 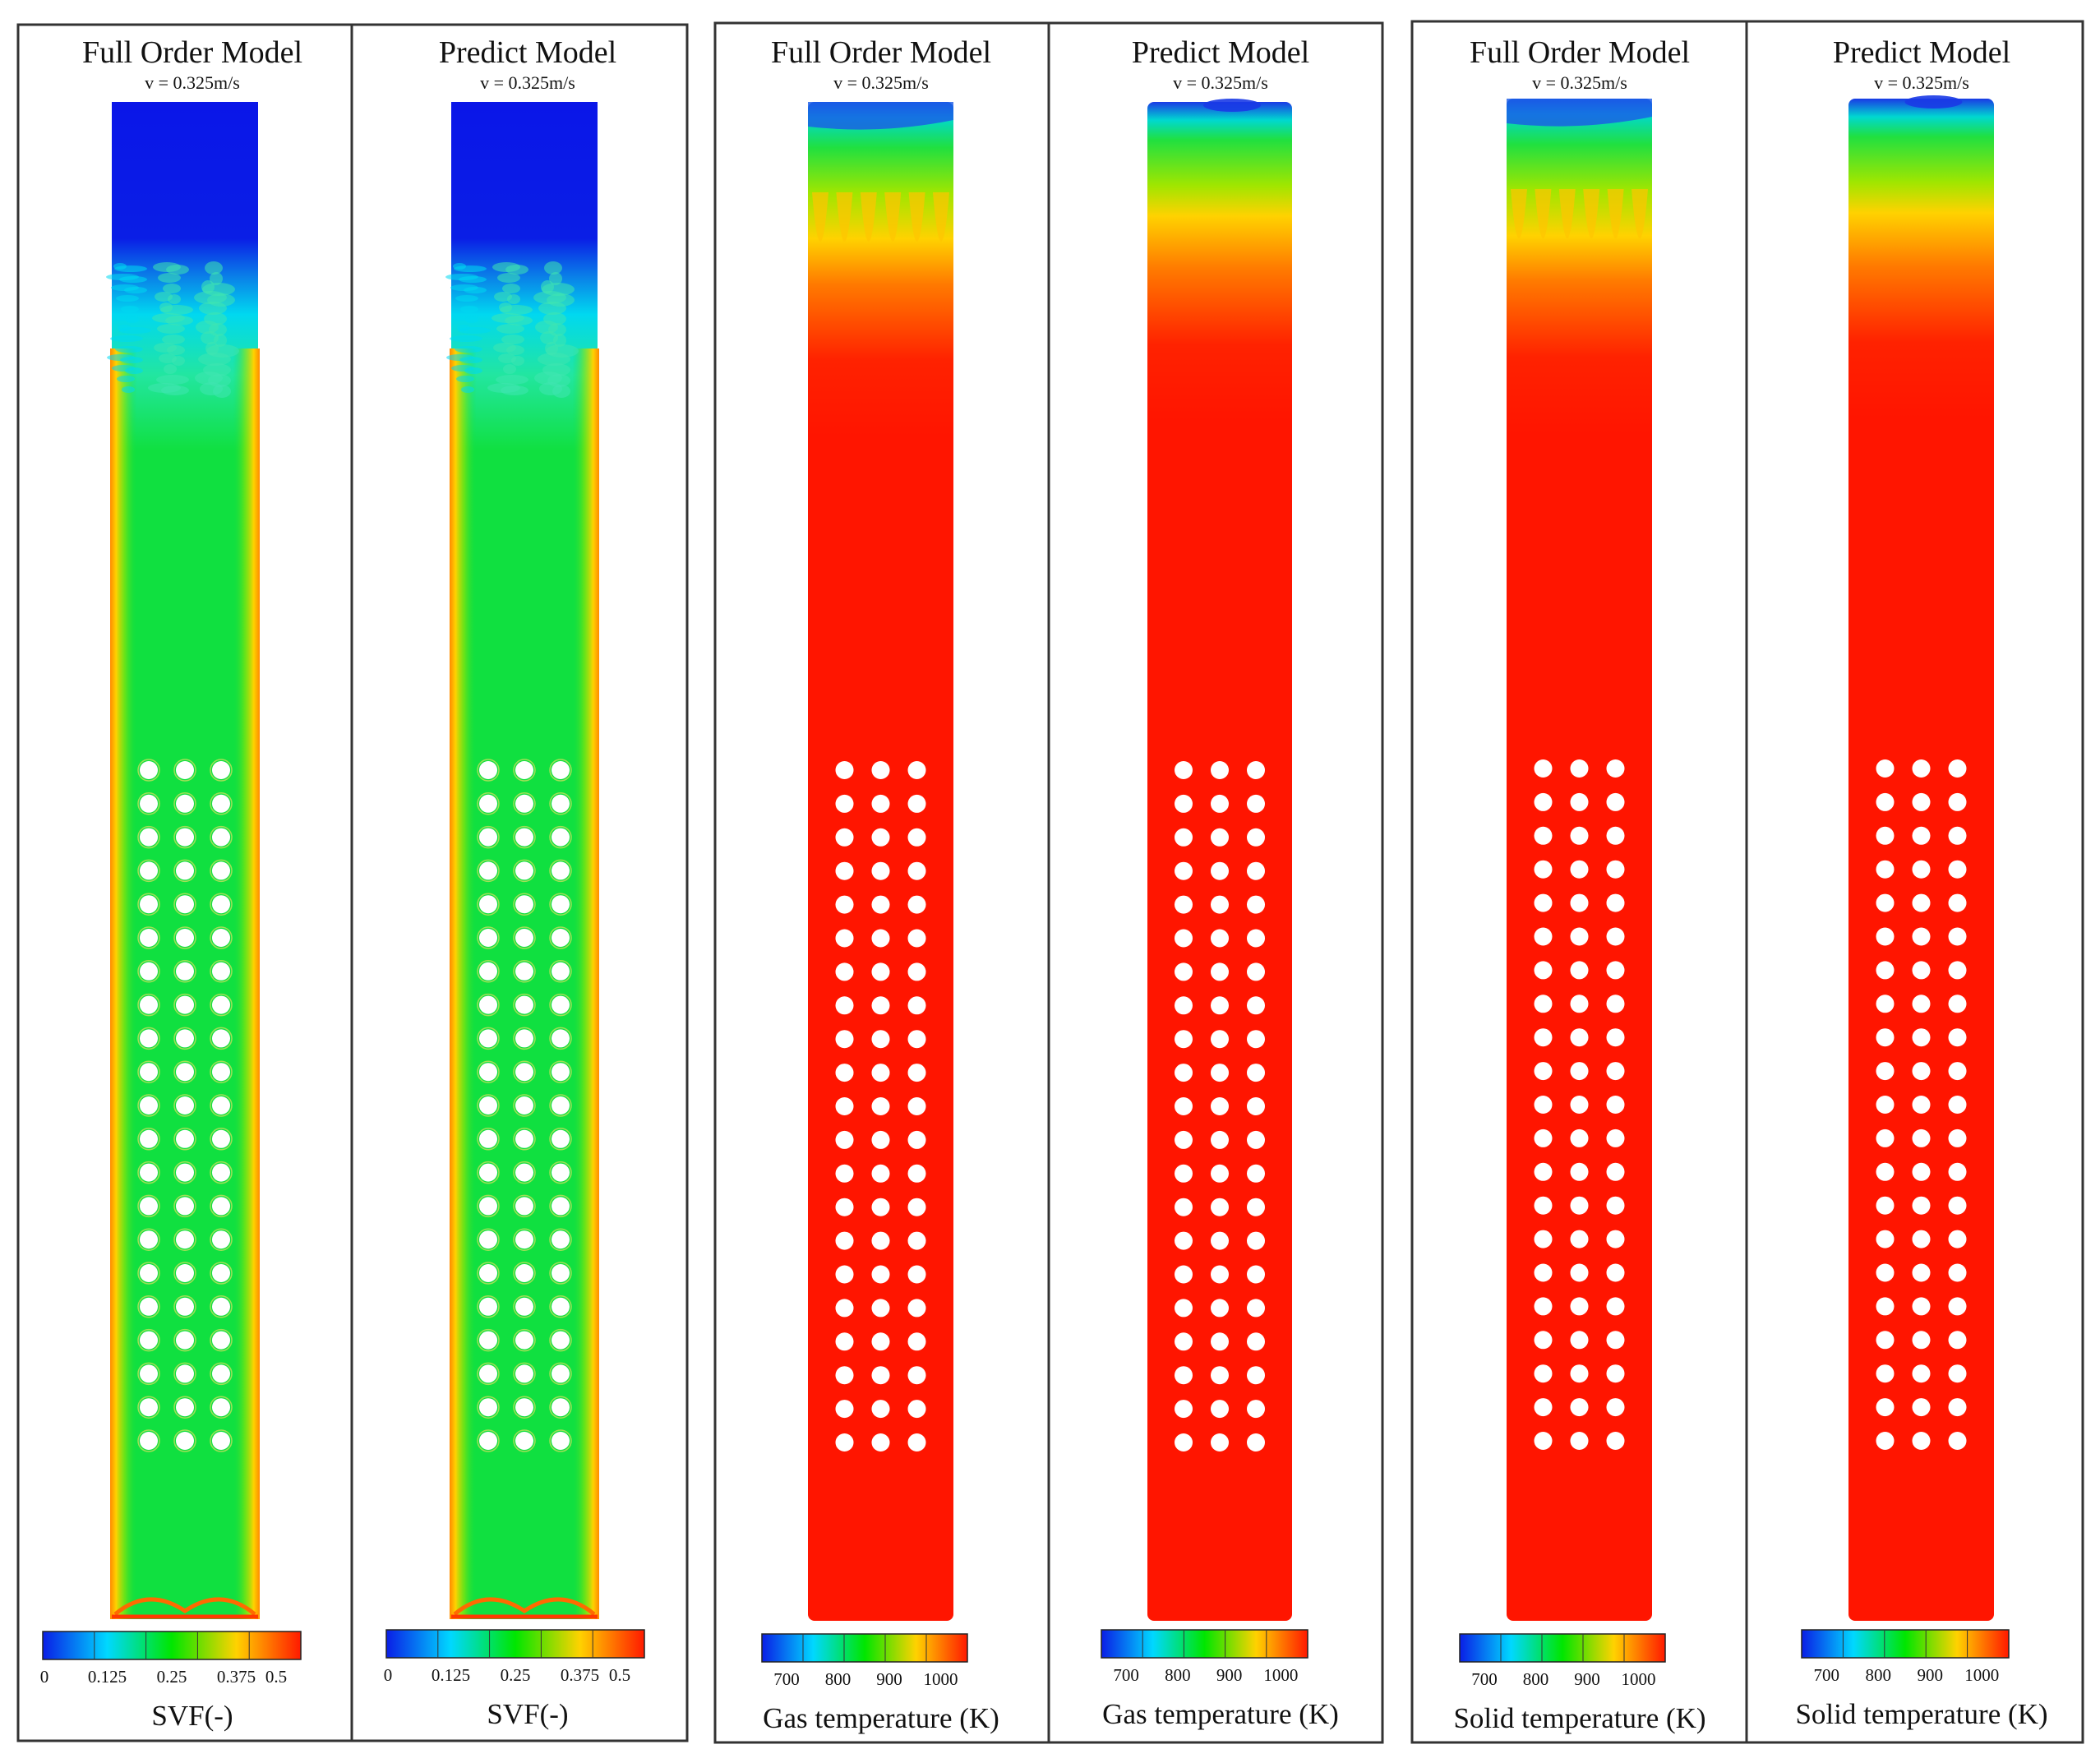 What do you see at coordinates (1639, 1679) in the screenshot?
I see `colorbar-tick-label: 1000` at bounding box center [1639, 1679].